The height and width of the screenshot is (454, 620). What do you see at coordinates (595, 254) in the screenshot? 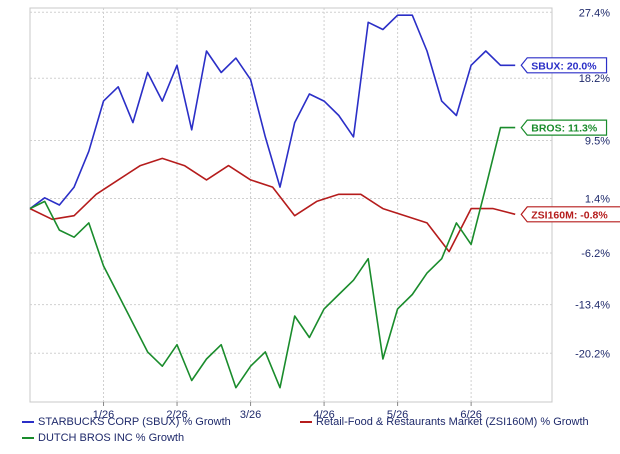
I see `y-tick-label: -6.2%` at bounding box center [595, 254].